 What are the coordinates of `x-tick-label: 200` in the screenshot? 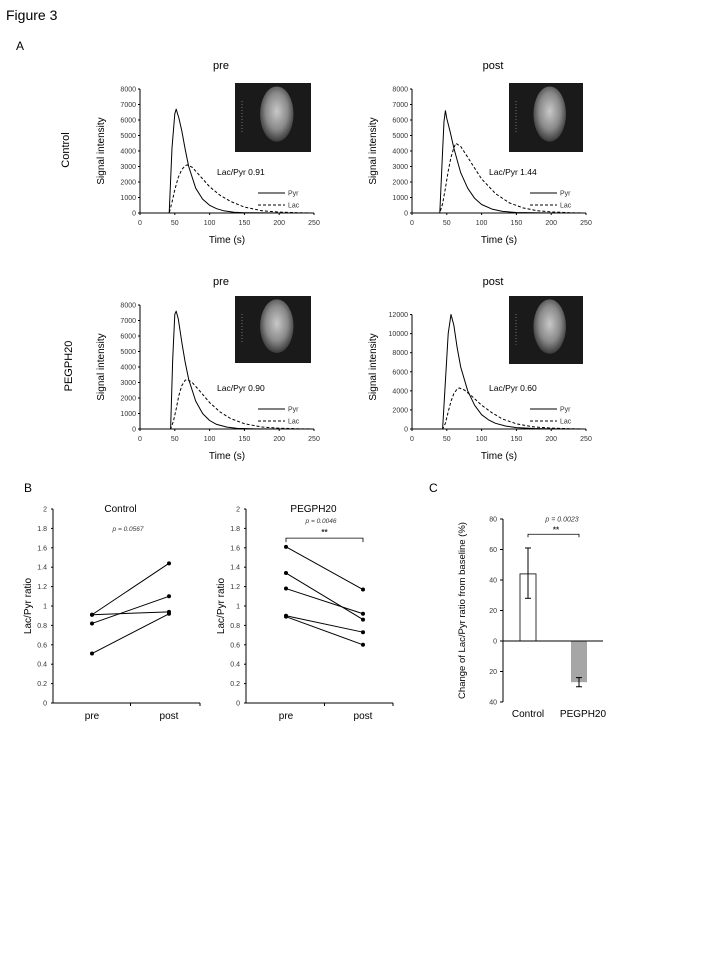 It's located at (551, 223).